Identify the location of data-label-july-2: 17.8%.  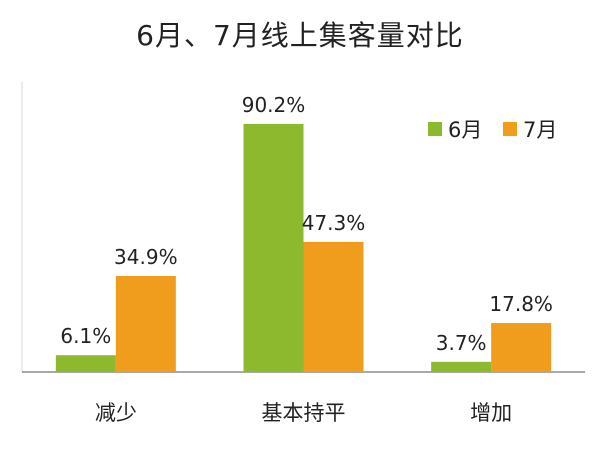
(521, 304).